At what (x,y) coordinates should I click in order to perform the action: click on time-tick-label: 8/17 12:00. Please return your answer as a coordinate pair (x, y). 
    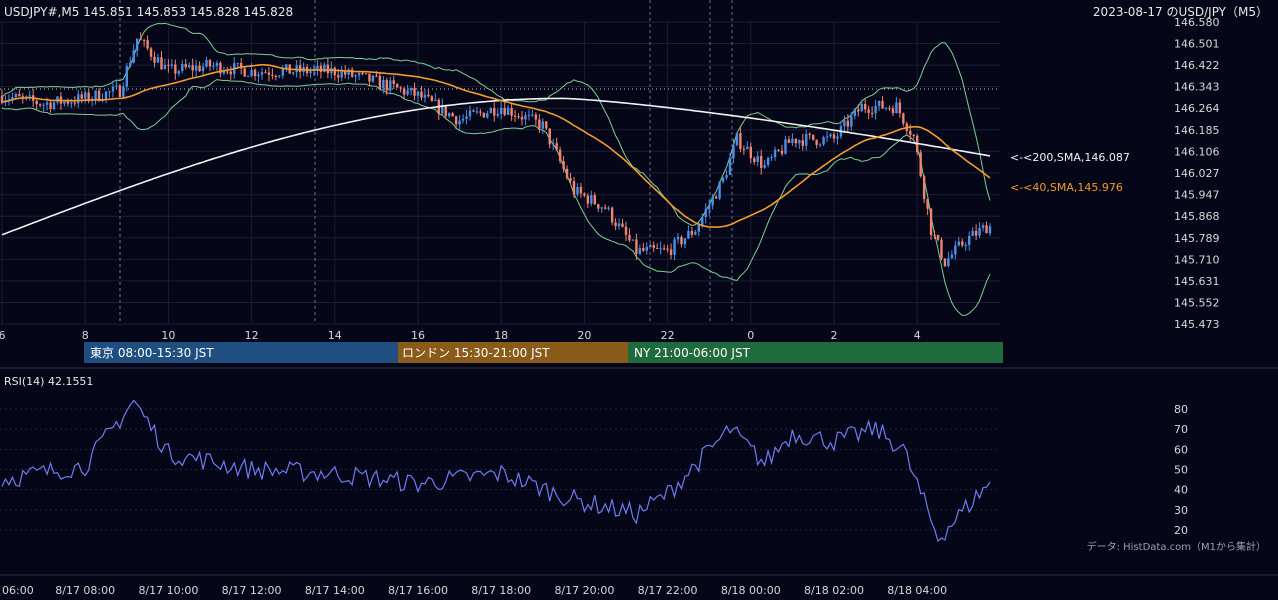
    Looking at the image, I should click on (252, 590).